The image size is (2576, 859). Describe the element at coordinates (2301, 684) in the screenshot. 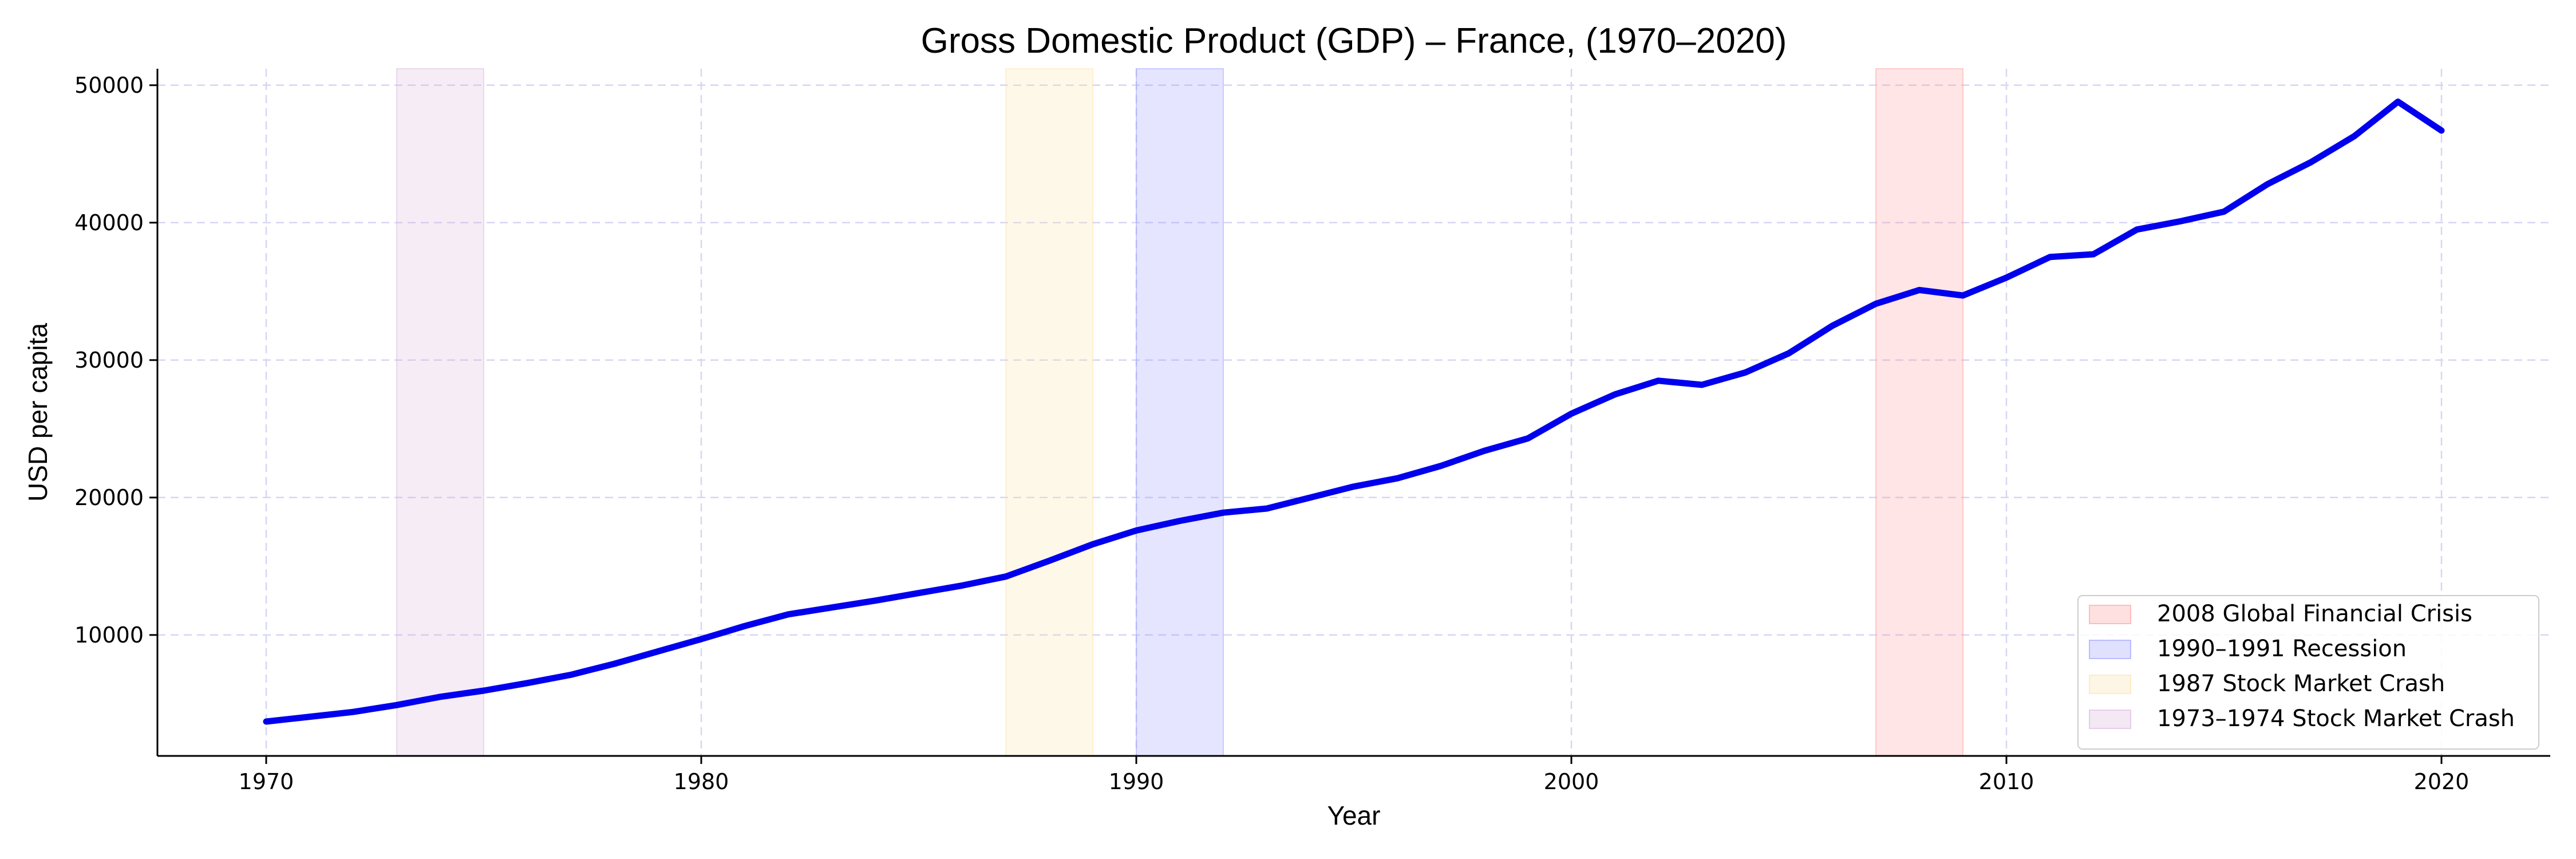

I see `legend-label: 1987 Stock Market Crash` at that location.